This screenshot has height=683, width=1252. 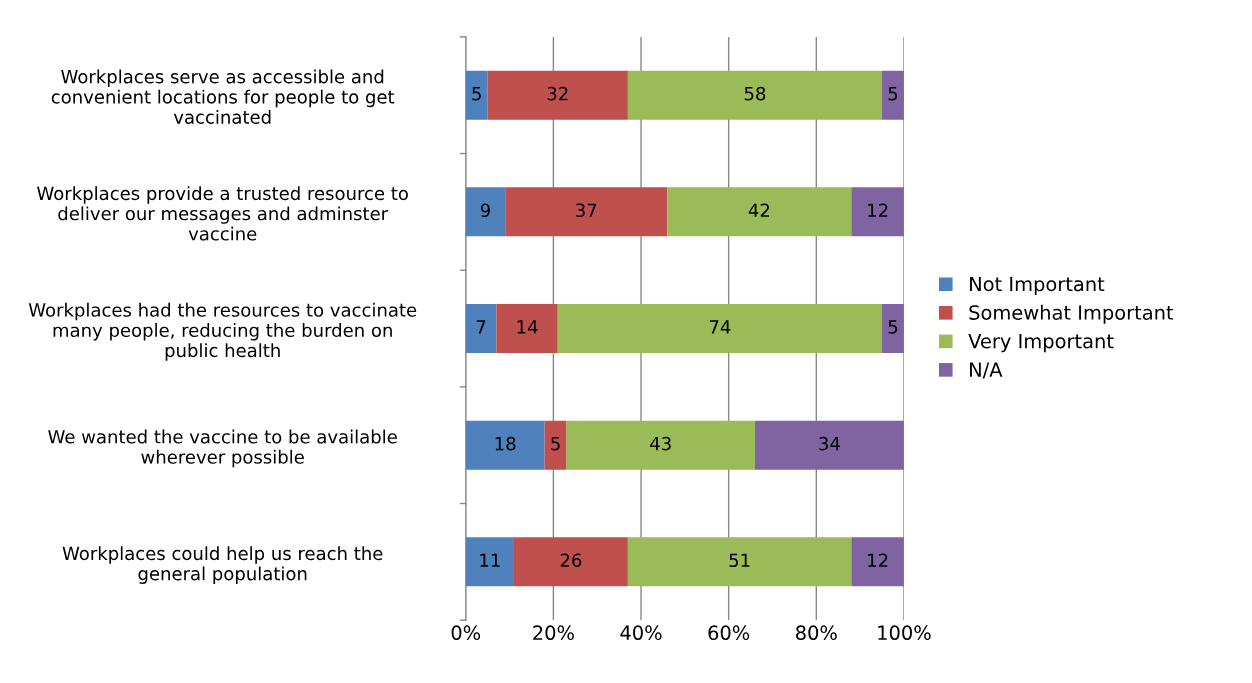 I want to click on data-label: 32, so click(x=557, y=93).